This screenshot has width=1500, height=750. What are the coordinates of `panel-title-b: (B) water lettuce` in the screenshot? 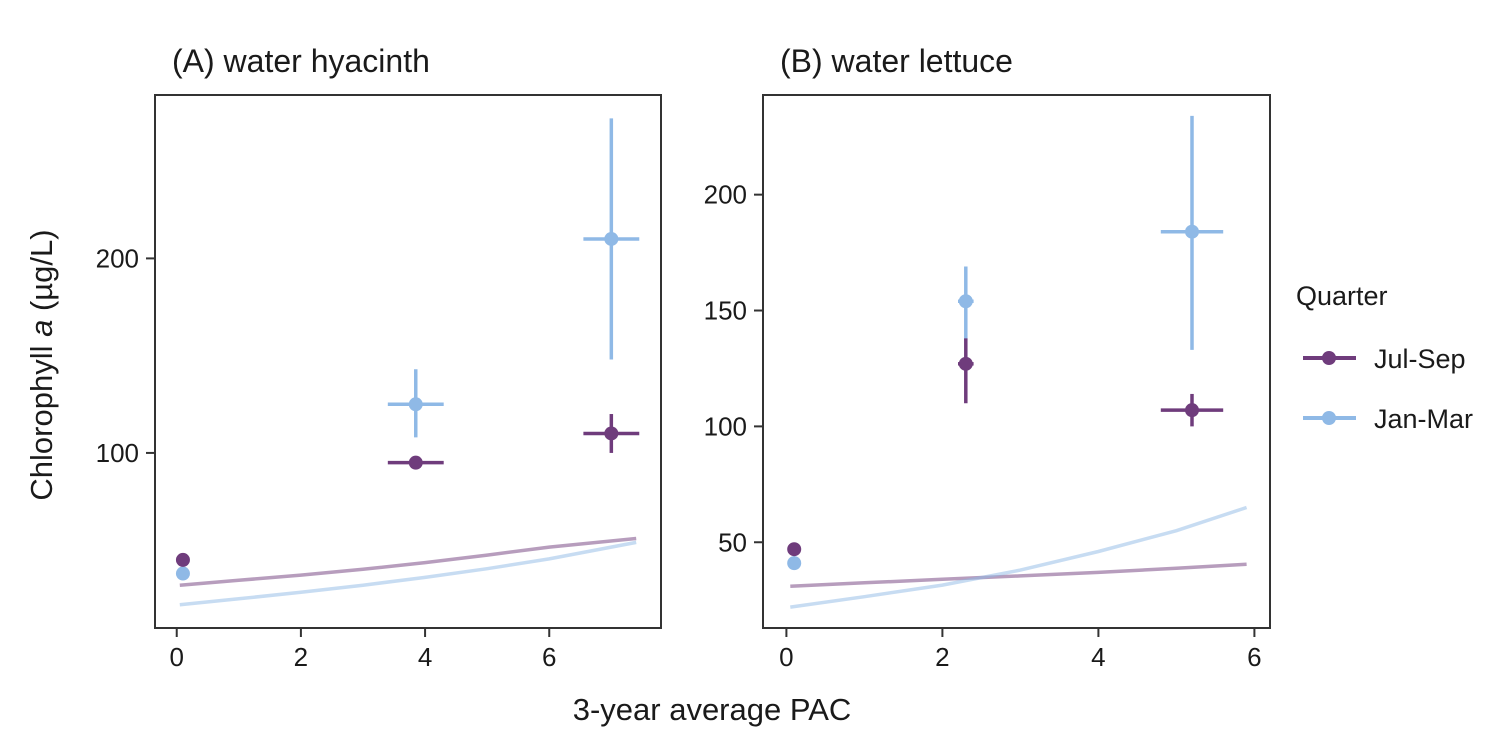 It's located at (896, 61).